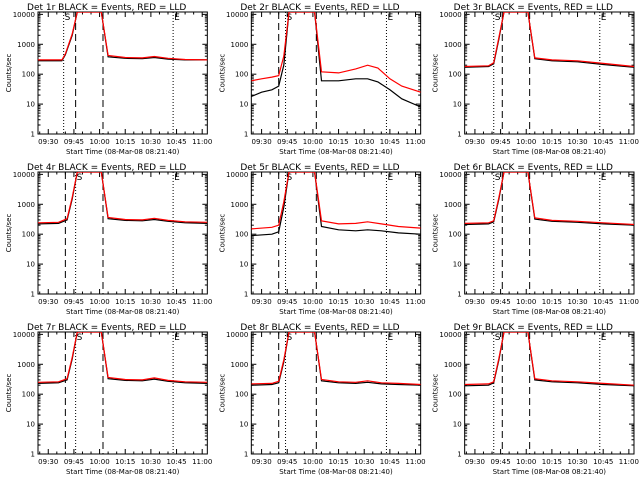  I want to click on chart-title: Det 3r BLACK = Events, RED = LLD, so click(533, 8).